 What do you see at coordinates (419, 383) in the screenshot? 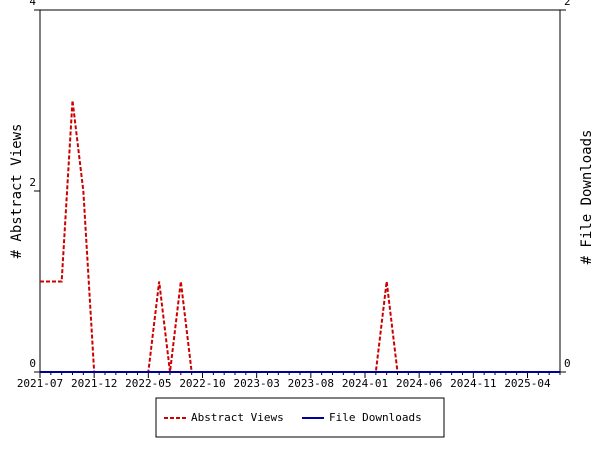
I see `x-tick-label: 2024-06` at bounding box center [419, 383].